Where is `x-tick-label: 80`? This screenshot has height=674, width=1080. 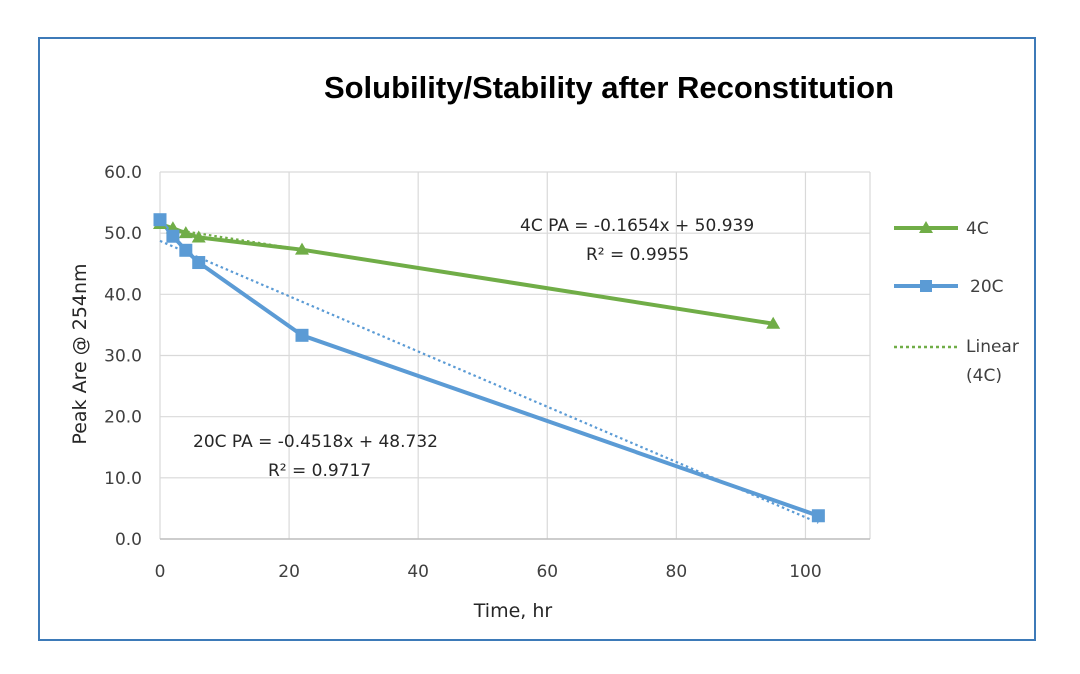
x-tick-label: 80 is located at coordinates (677, 572).